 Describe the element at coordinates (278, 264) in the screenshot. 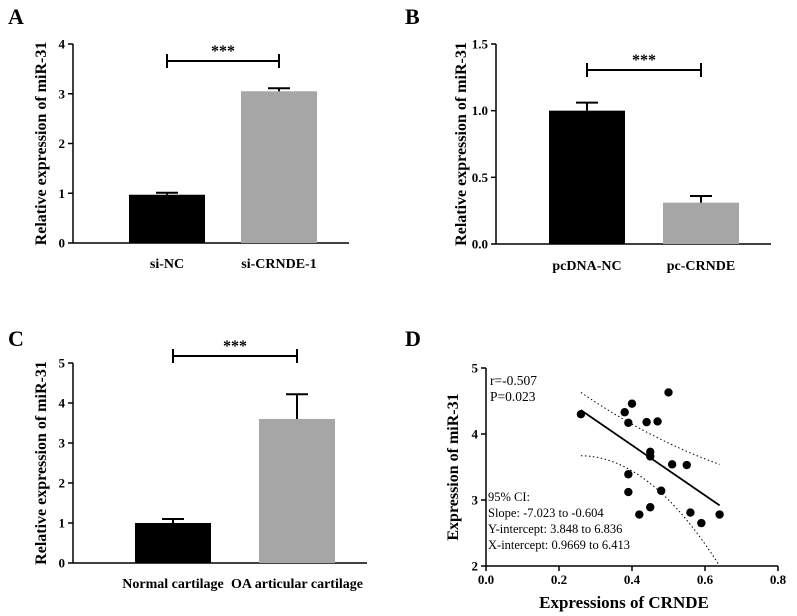

I see `category-label: si-CRNDE-1` at that location.